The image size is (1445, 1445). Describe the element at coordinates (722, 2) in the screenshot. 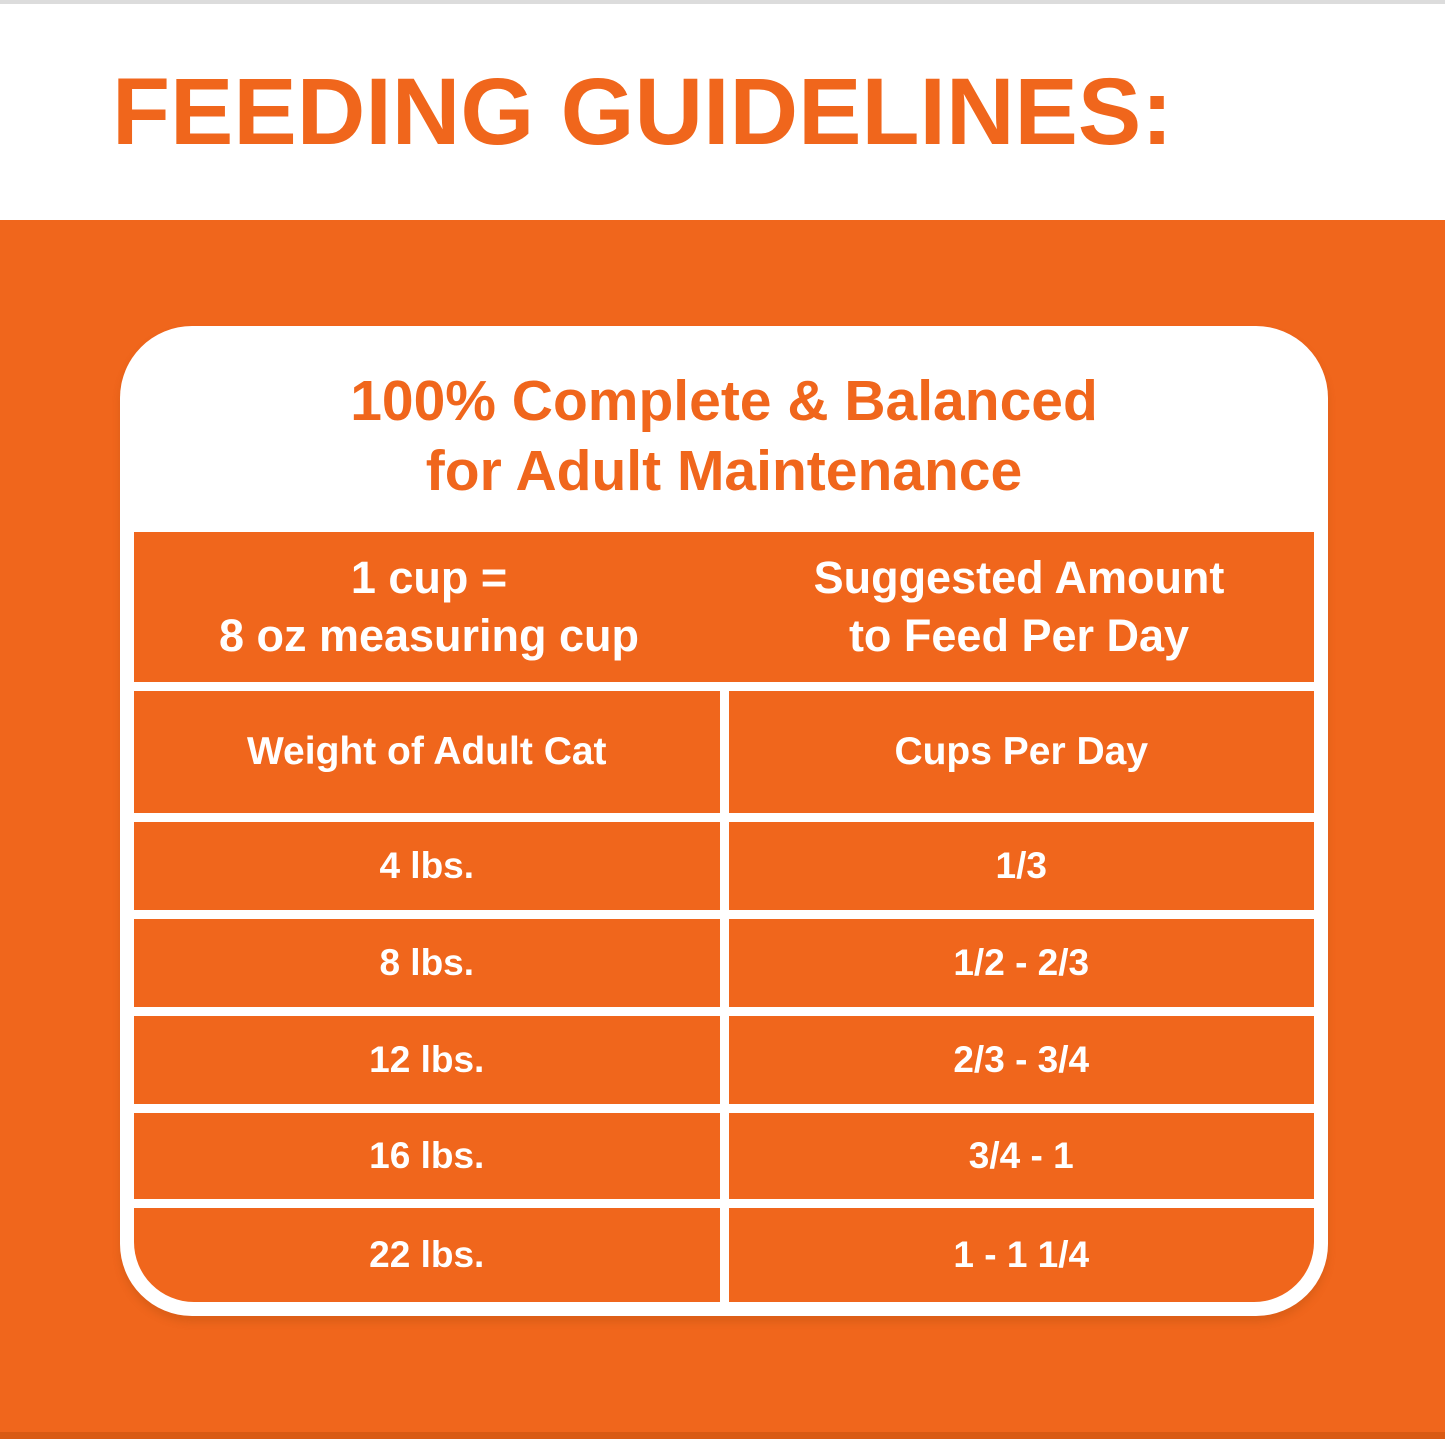

I see `top-border-line` at that location.